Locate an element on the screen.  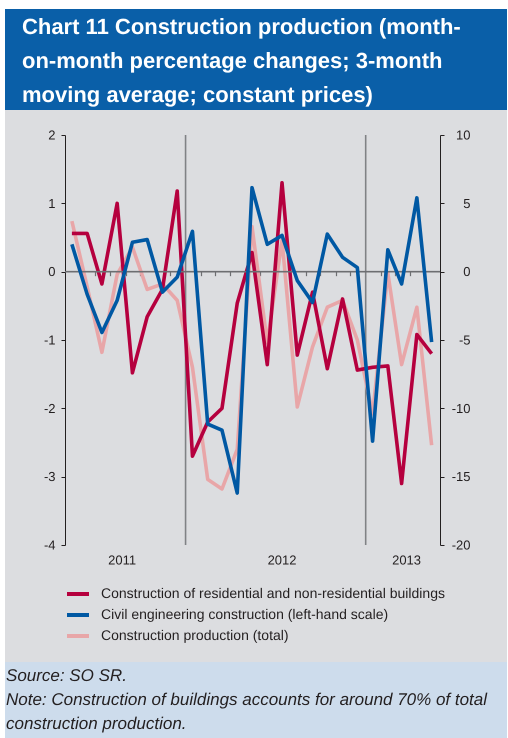
y-tick-label: -1 is located at coordinates (50, 340).